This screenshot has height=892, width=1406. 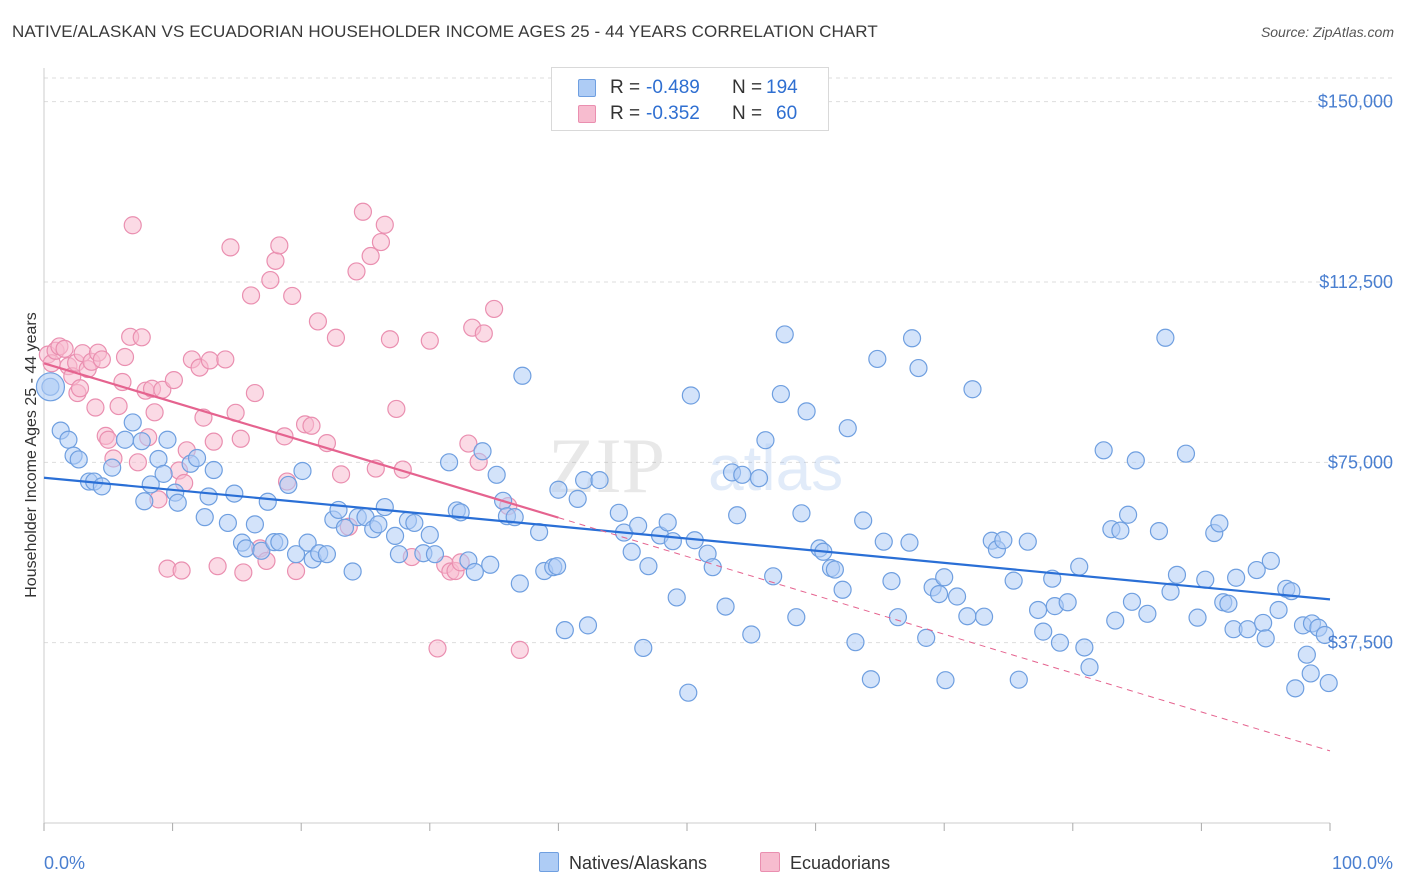 I want to click on x-tick-labels: 0.0% 100.0%, so click(x=718, y=863).